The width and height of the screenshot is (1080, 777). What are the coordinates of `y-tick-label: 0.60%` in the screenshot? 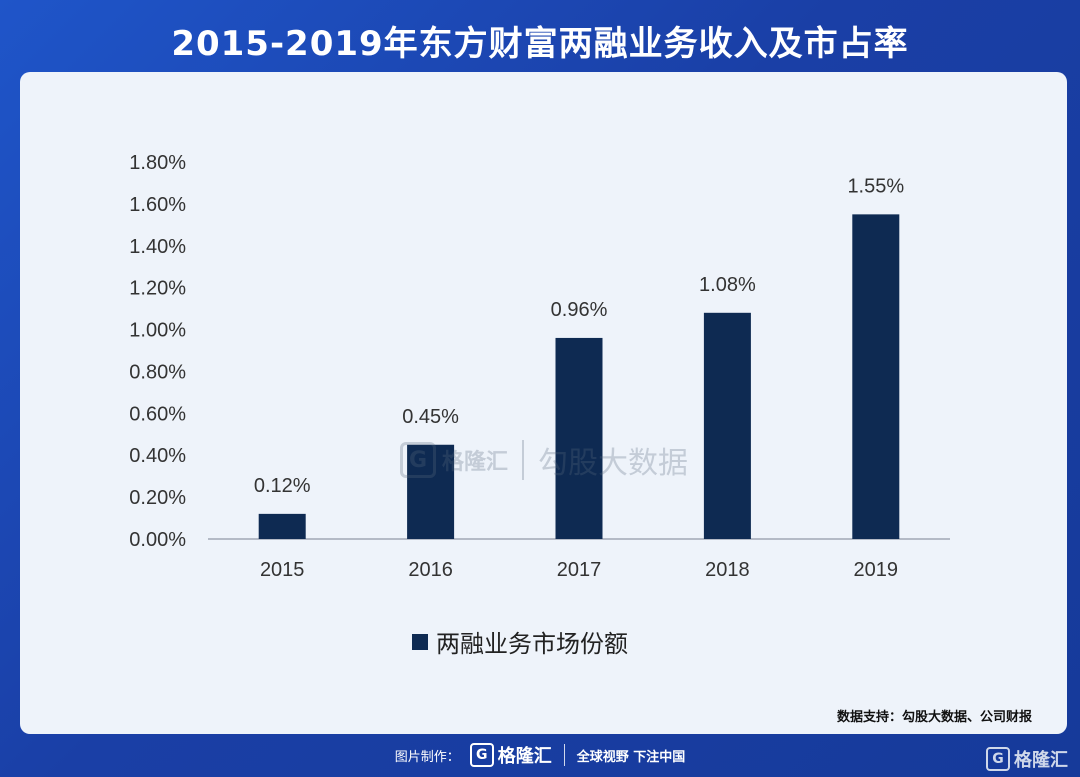 It's located at (157, 414).